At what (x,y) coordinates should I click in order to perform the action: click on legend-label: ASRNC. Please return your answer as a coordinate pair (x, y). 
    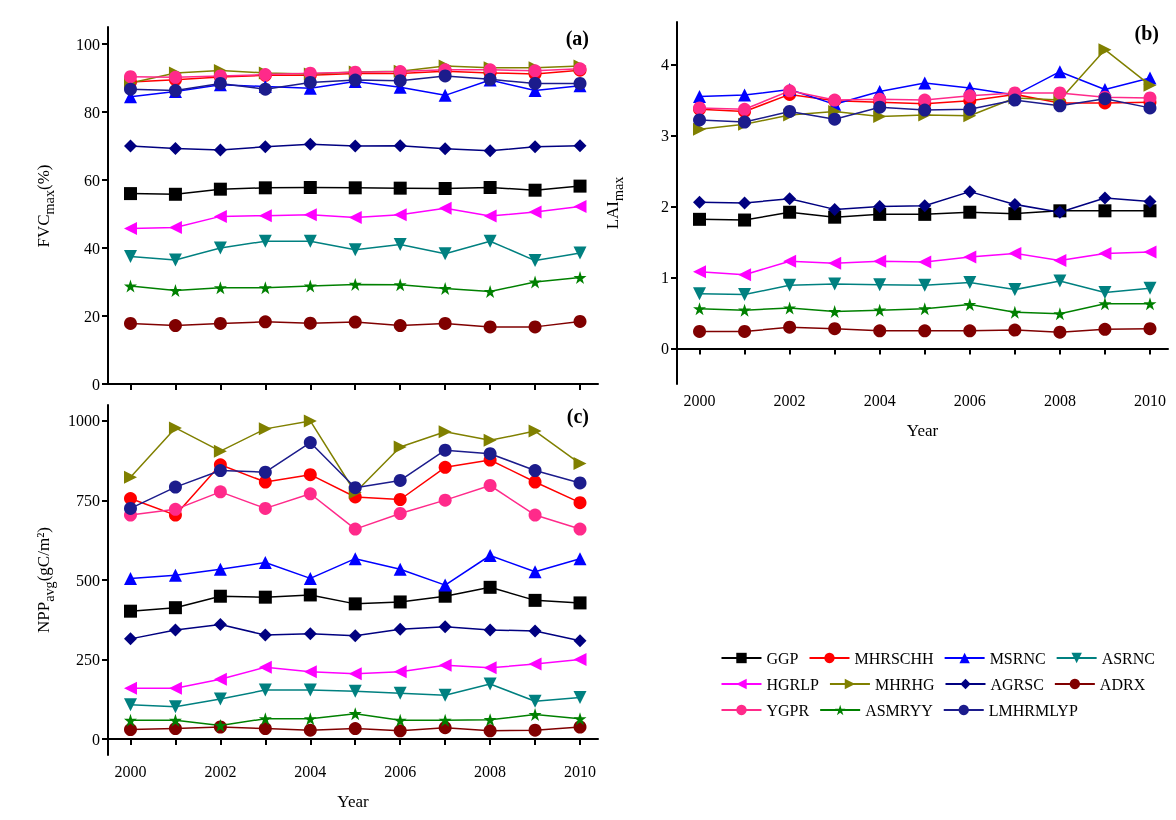
    Looking at the image, I should click on (1128, 658).